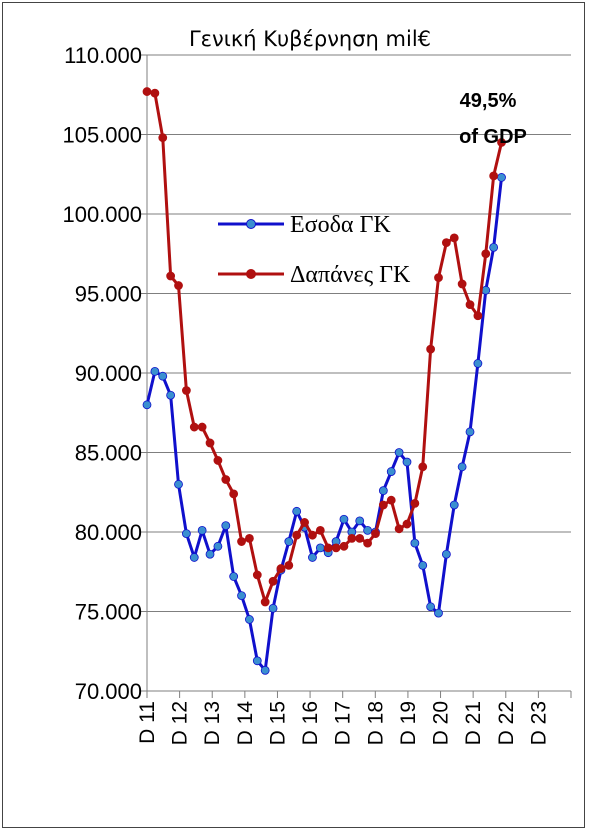  Describe the element at coordinates (102, 214) in the screenshot. I see `y-tick-label: 100.000` at that location.